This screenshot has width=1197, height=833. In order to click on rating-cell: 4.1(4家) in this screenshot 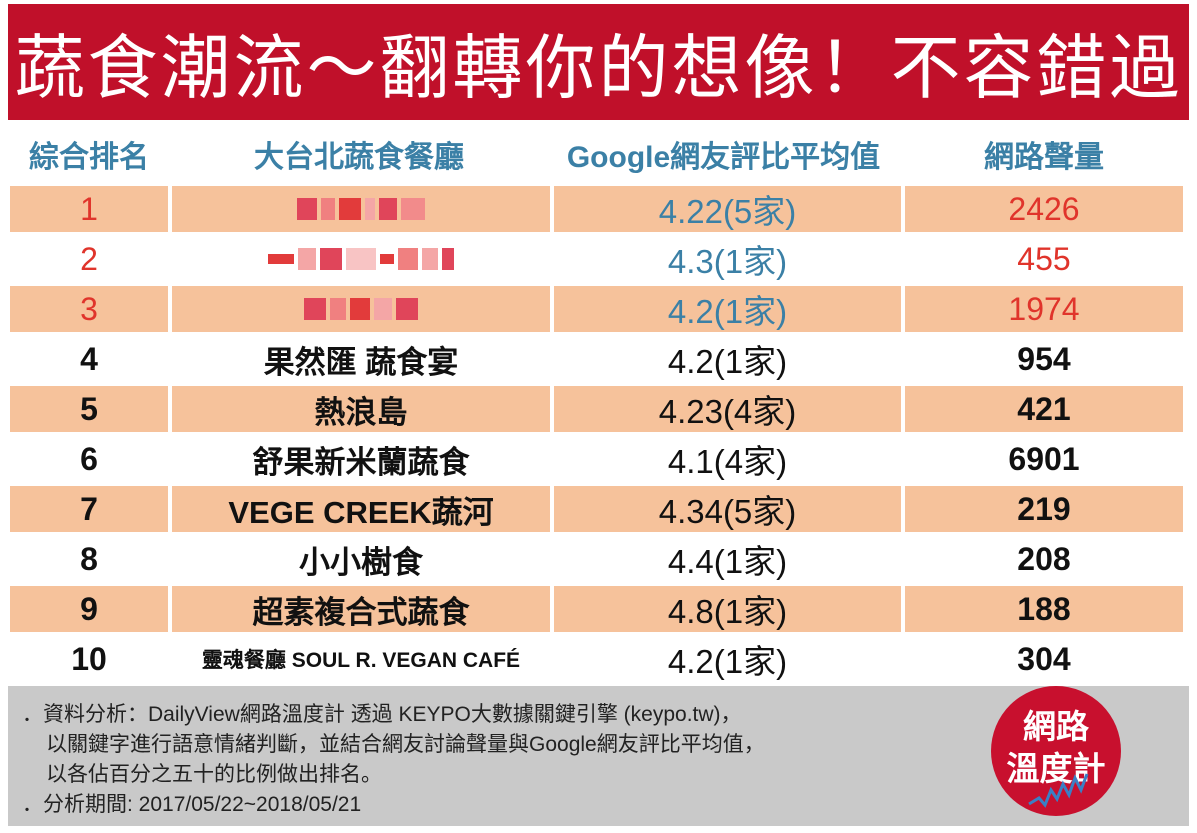, I will do `click(727, 461)`.